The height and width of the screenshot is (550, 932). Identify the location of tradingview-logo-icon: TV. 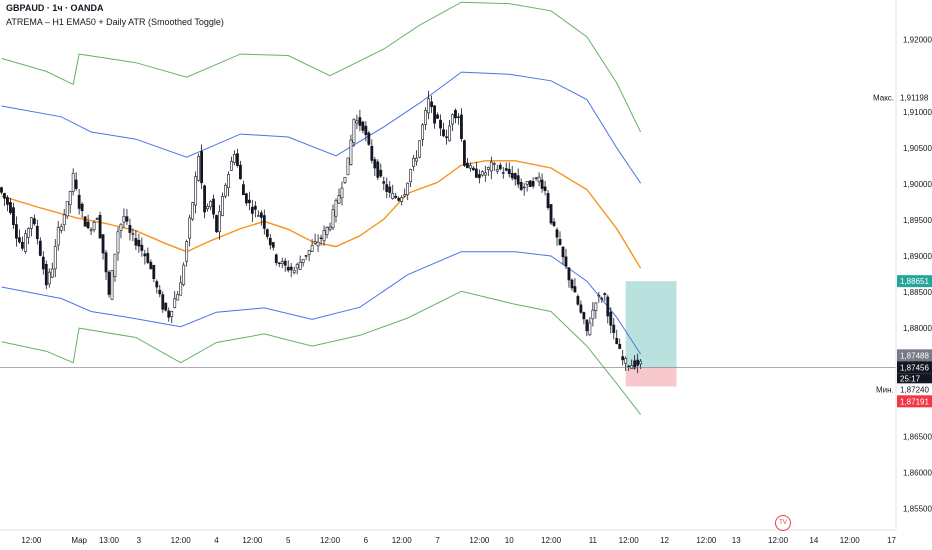
(783, 523).